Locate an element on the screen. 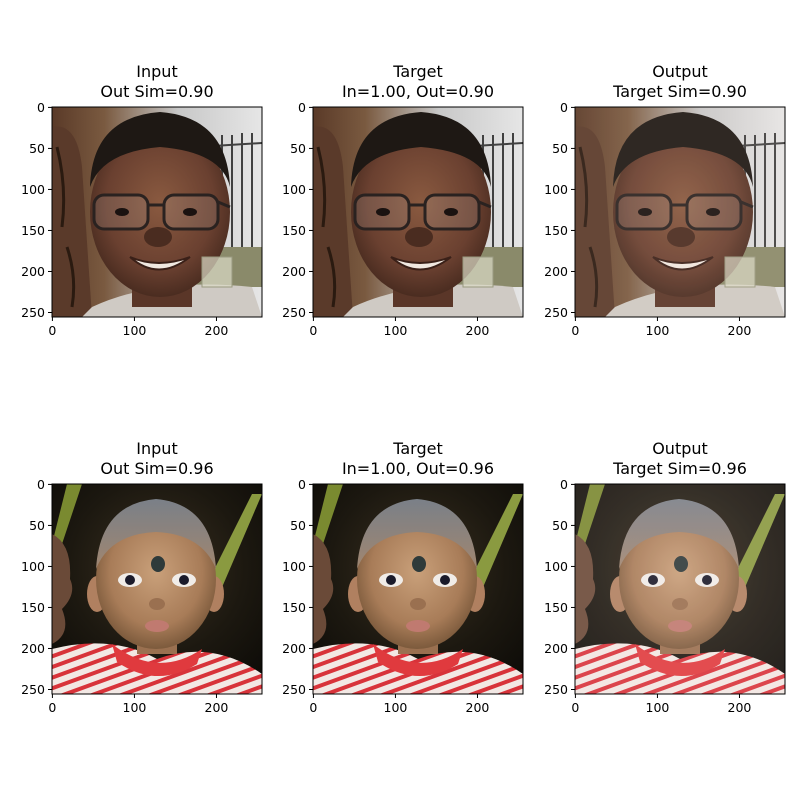 The height and width of the screenshot is (800, 800). panel-subtitle: In=1.00, Out=0.90 is located at coordinates (418, 91).